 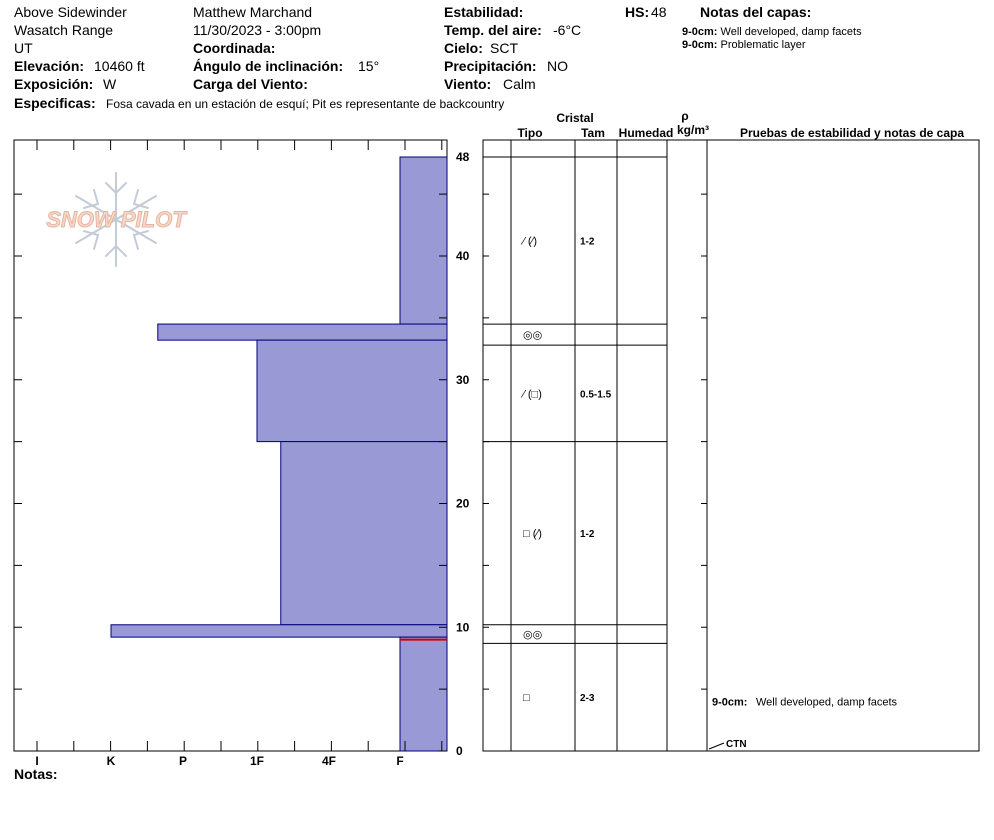 I want to click on sky-label: Cielo:, so click(x=463, y=48).